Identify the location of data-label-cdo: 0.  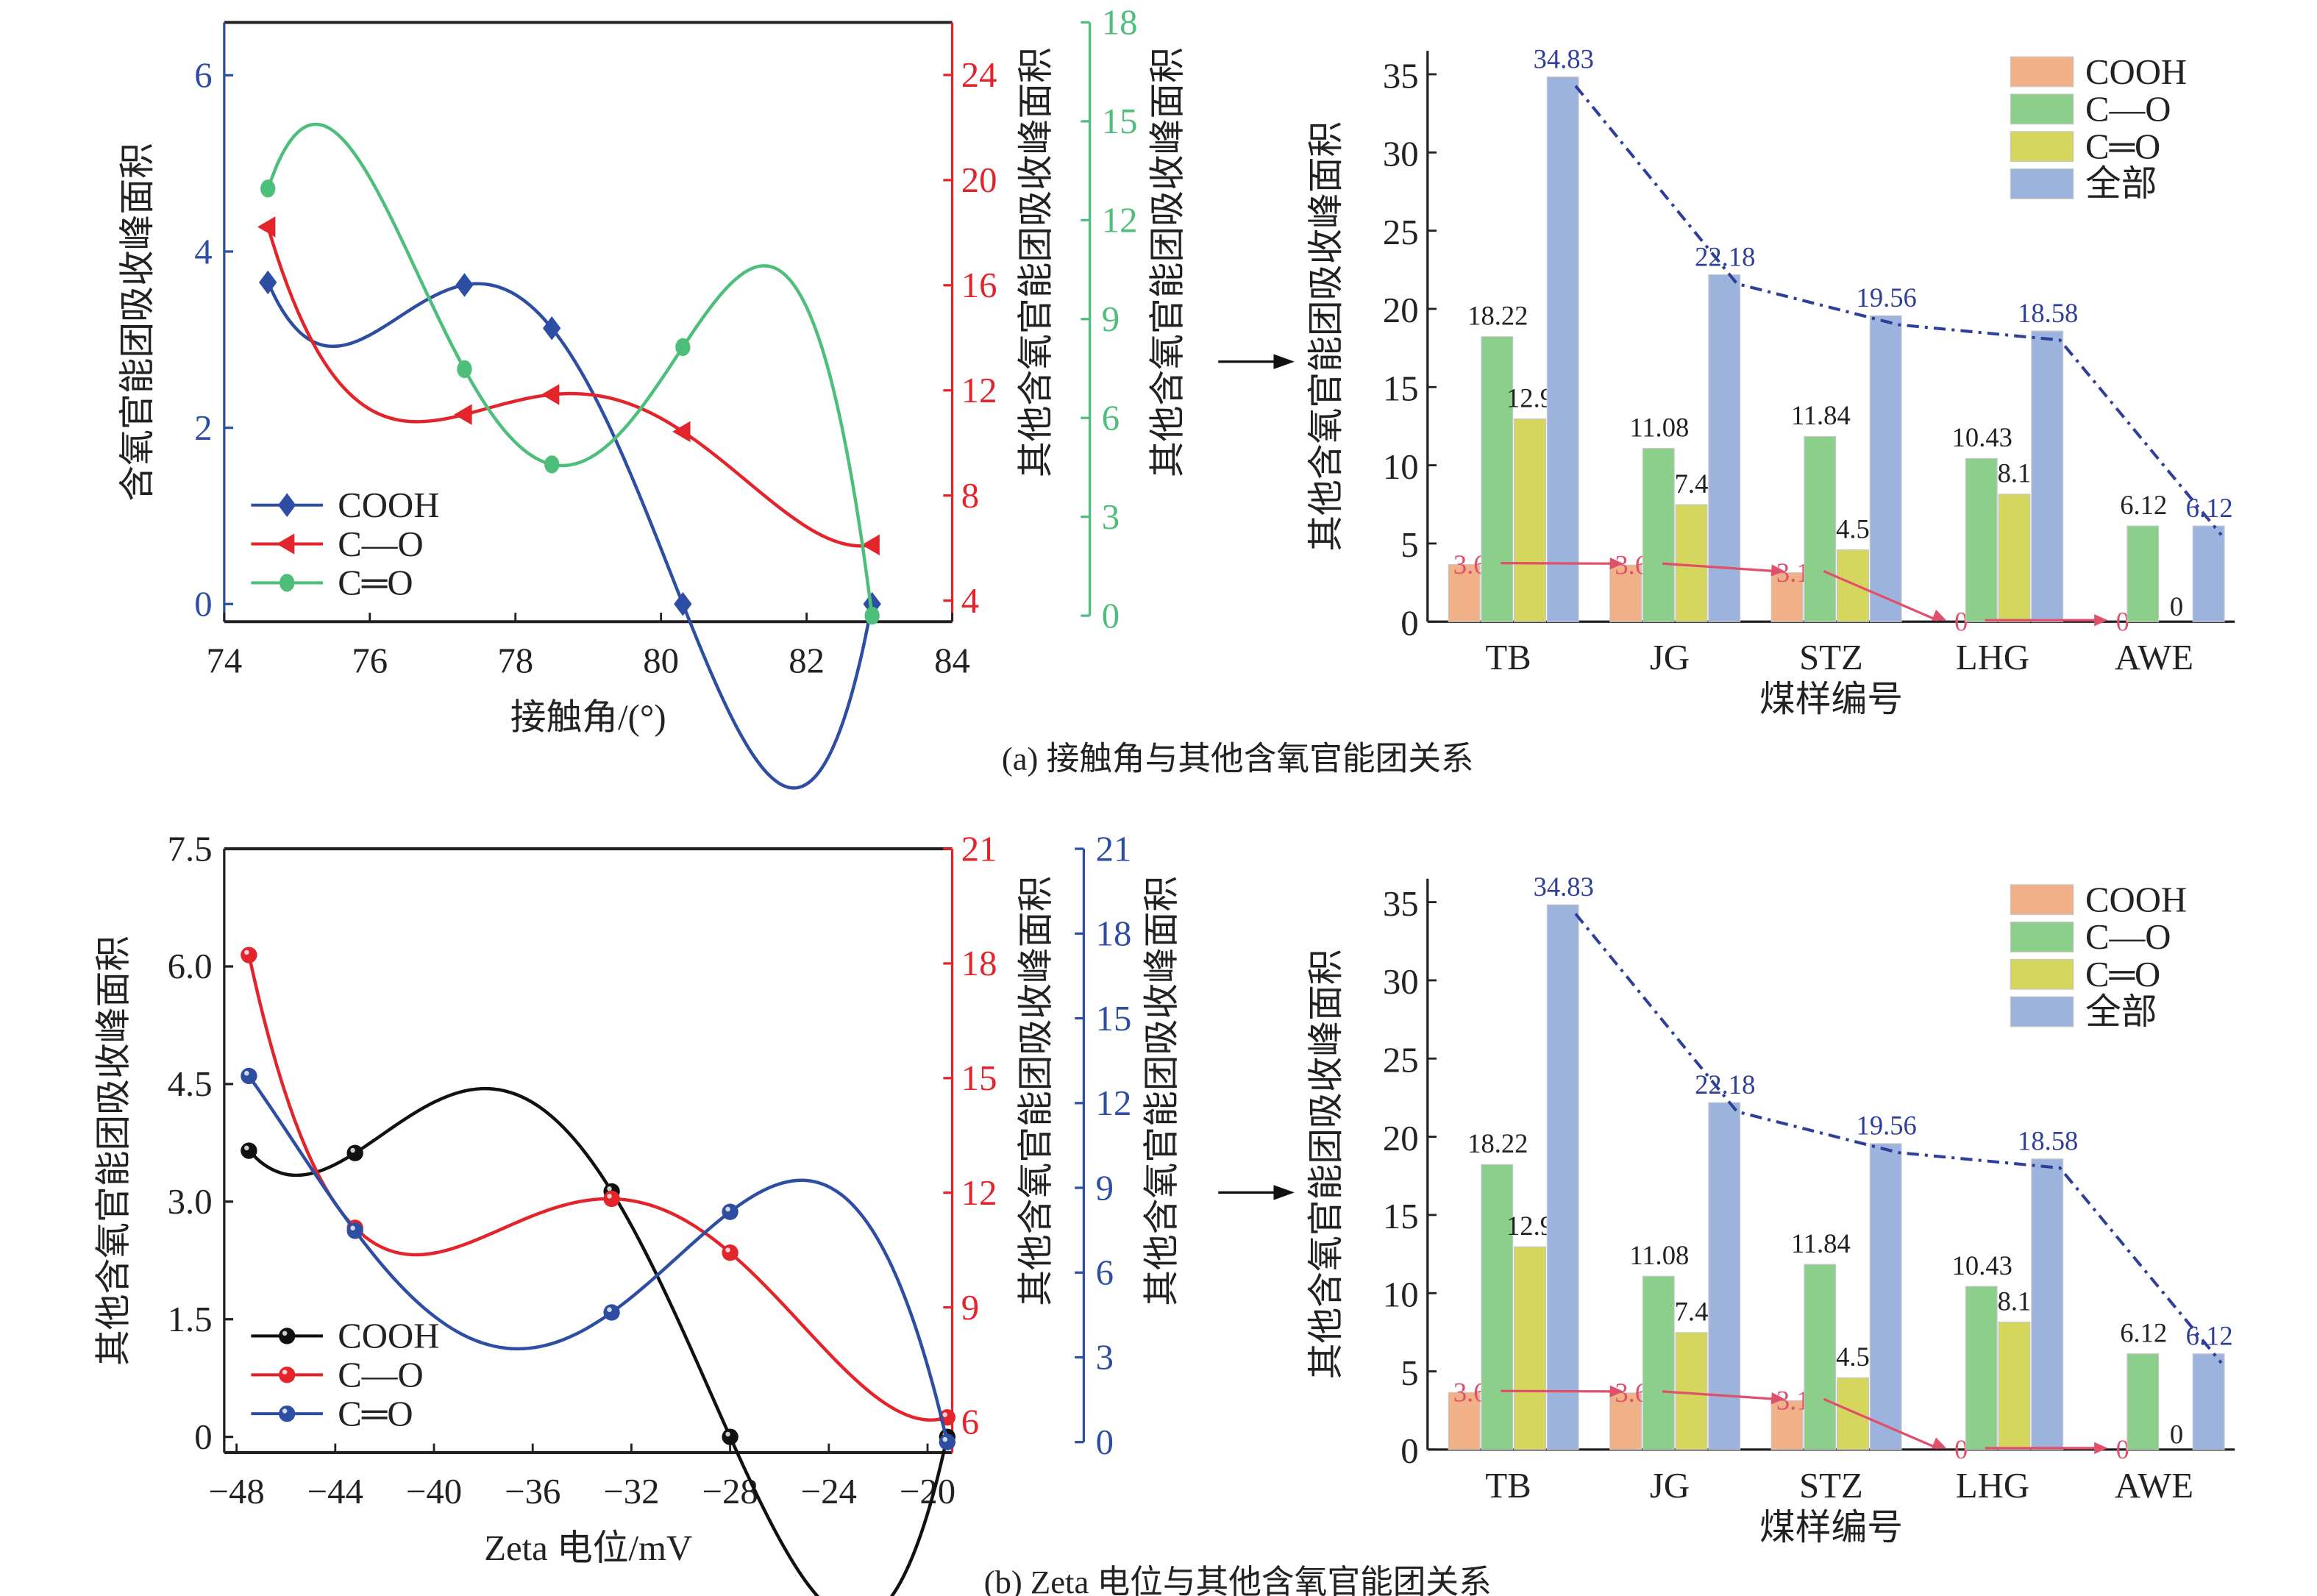
(2176, 1434).